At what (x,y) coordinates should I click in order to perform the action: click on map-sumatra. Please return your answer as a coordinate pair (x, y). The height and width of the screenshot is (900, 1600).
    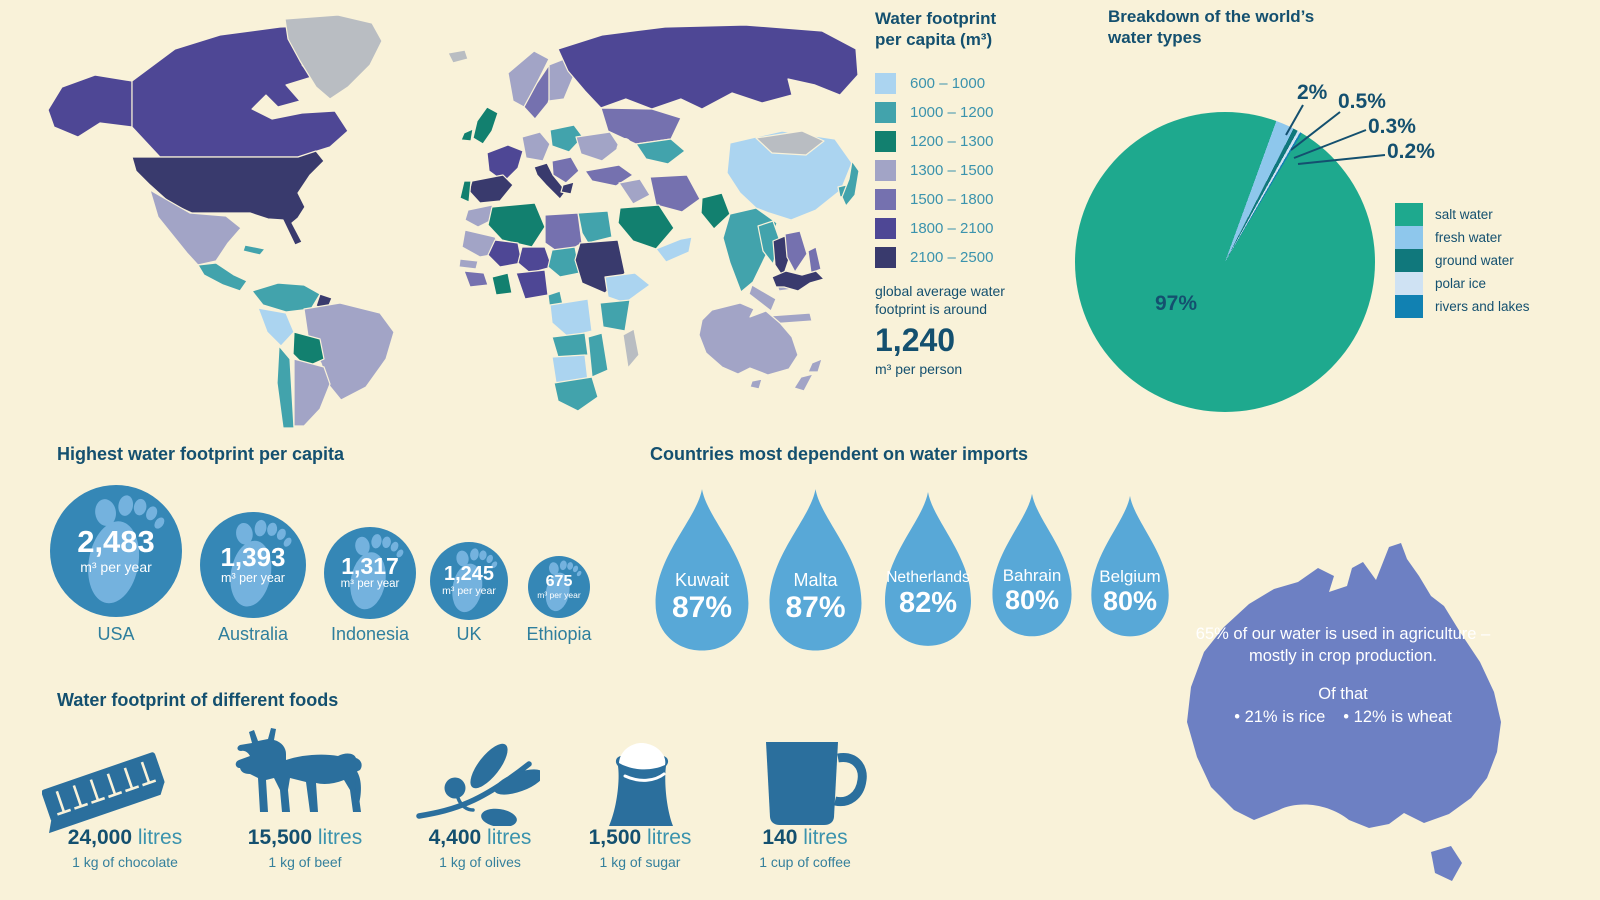
    Looking at the image, I should click on (762, 298).